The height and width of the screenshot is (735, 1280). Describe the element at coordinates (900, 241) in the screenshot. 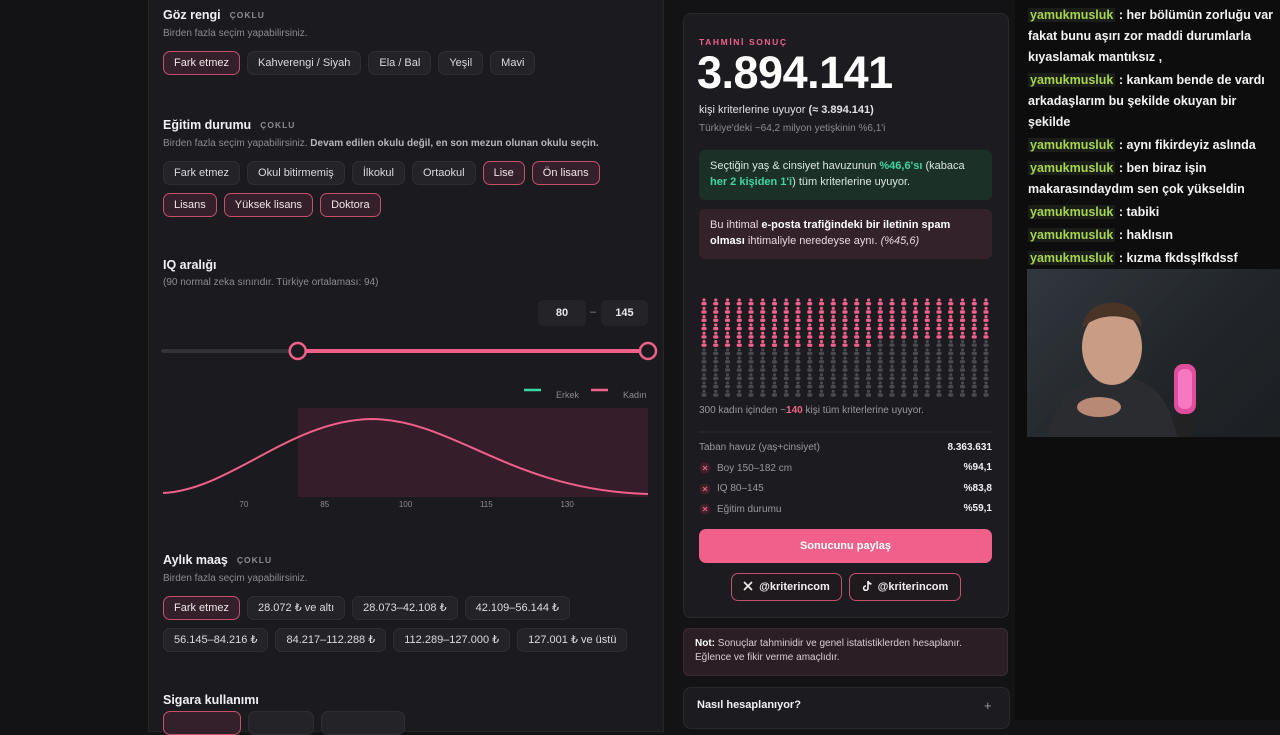

I see `text: (%45,6)` at that location.